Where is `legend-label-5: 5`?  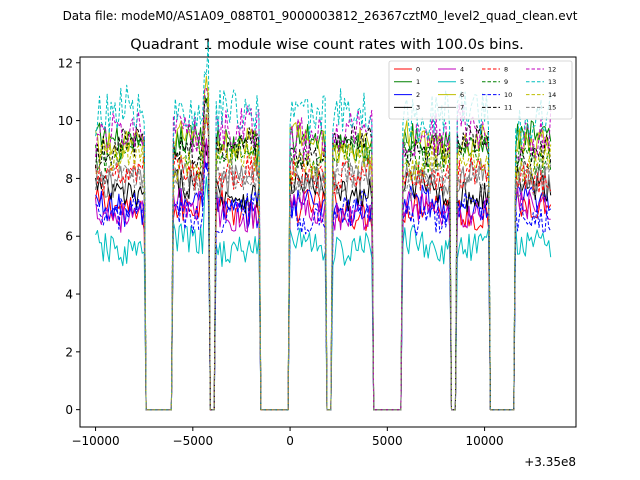
legend-label-5: 5 is located at coordinates (462, 82).